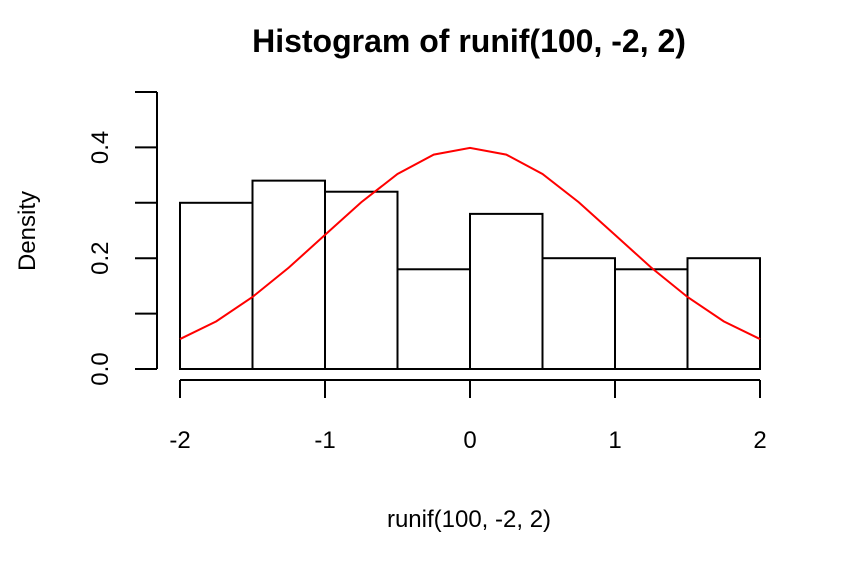  What do you see at coordinates (100, 258) in the screenshot?
I see `y-tick-label: 0.2` at bounding box center [100, 258].